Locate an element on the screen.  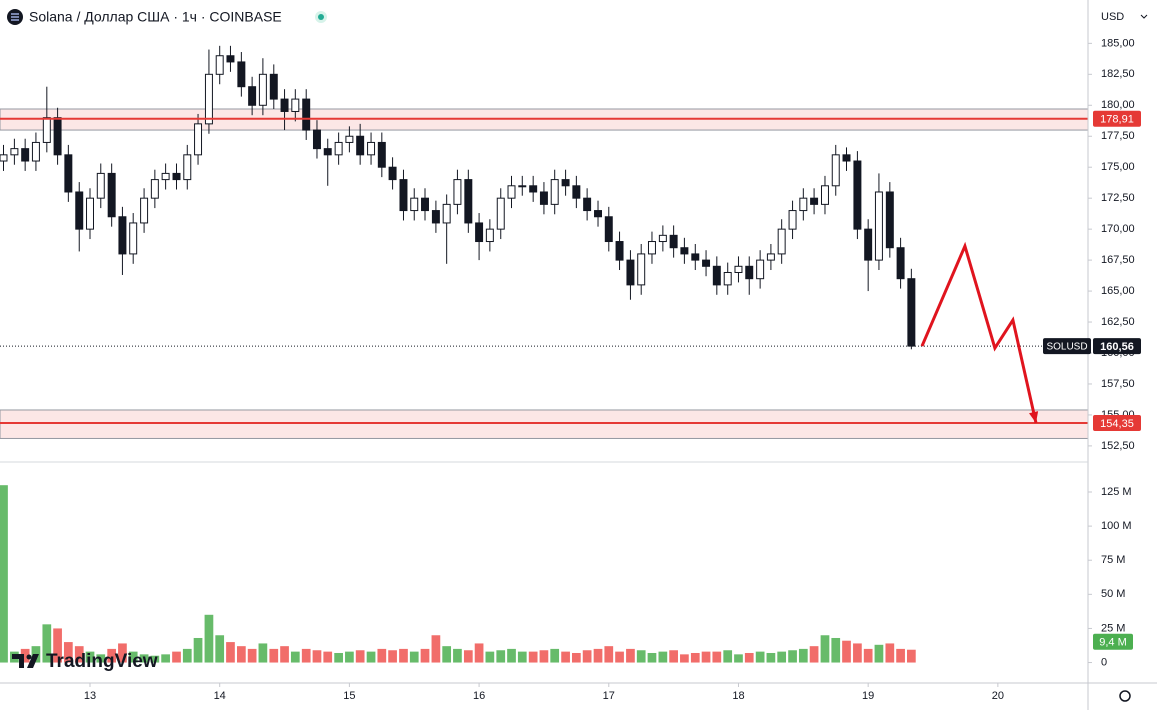
status-dot is located at coordinates (321, 17).